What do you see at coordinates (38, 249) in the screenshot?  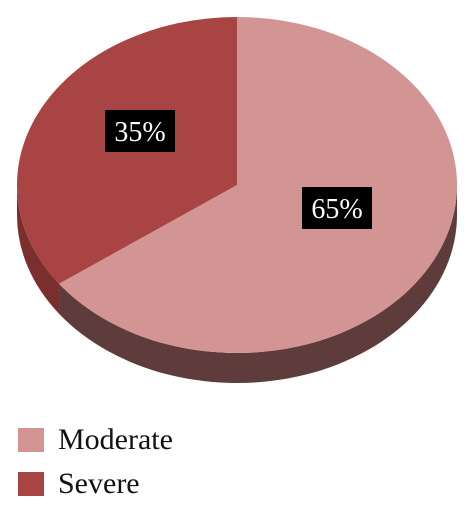 I see `pie-side-severe` at bounding box center [38, 249].